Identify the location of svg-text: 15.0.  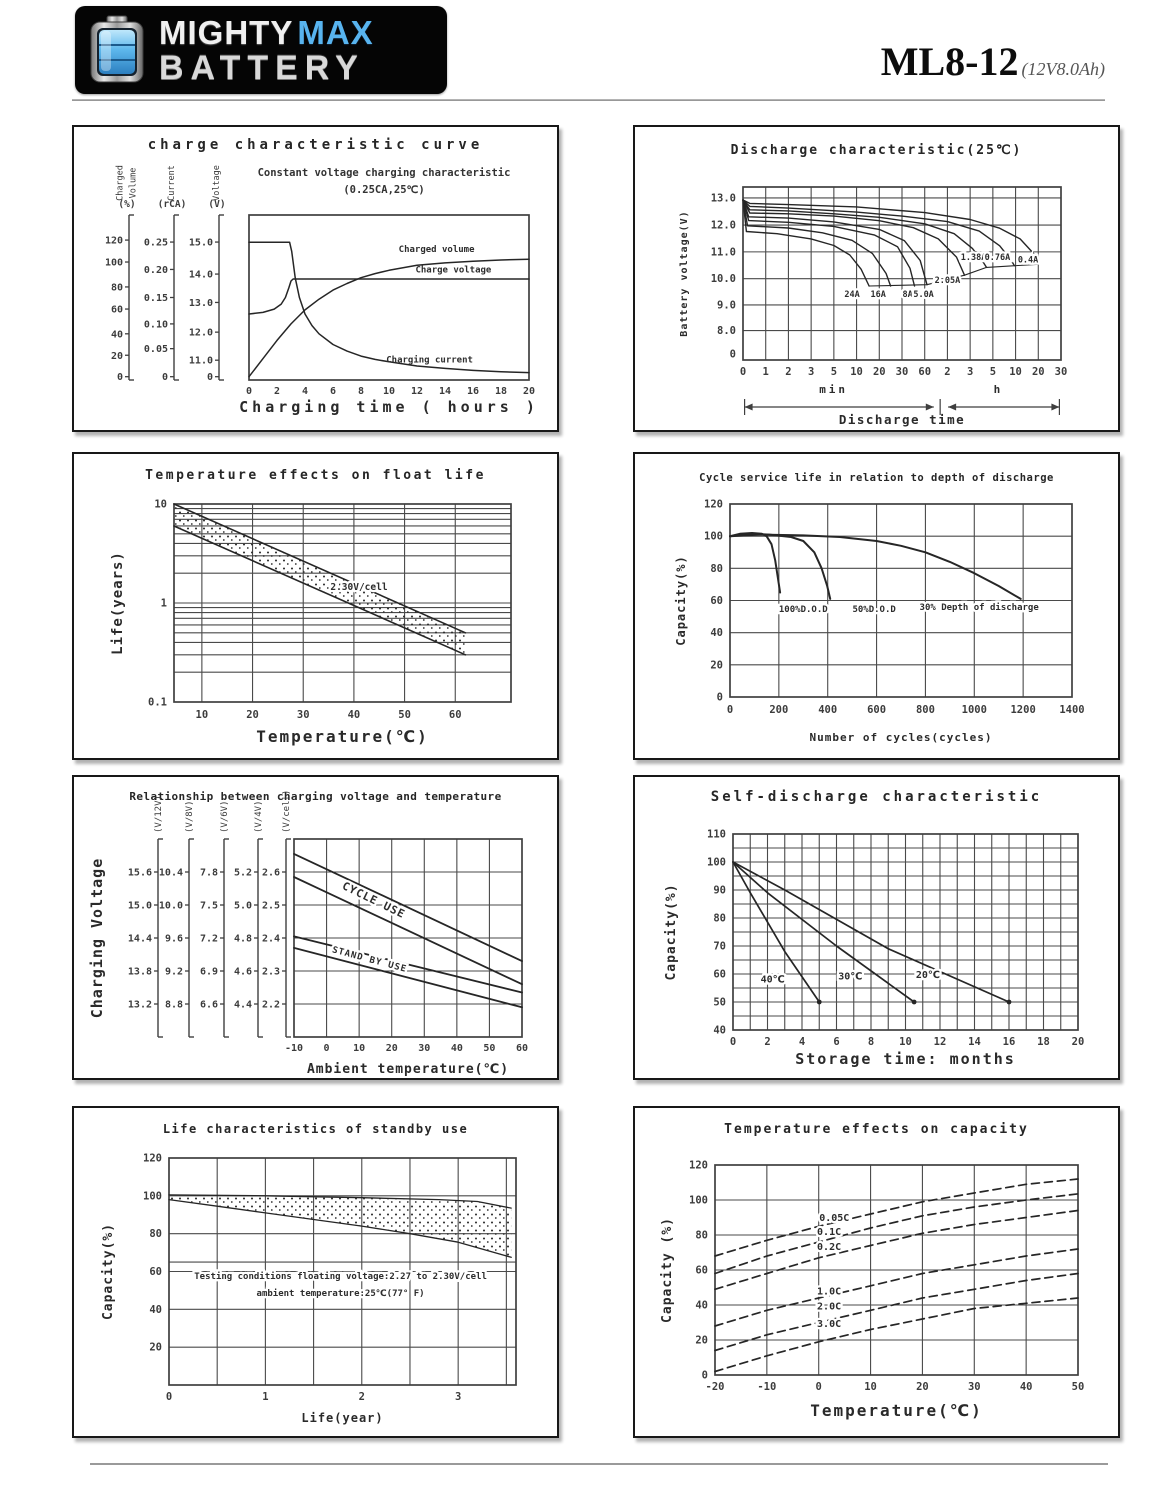
(201, 243).